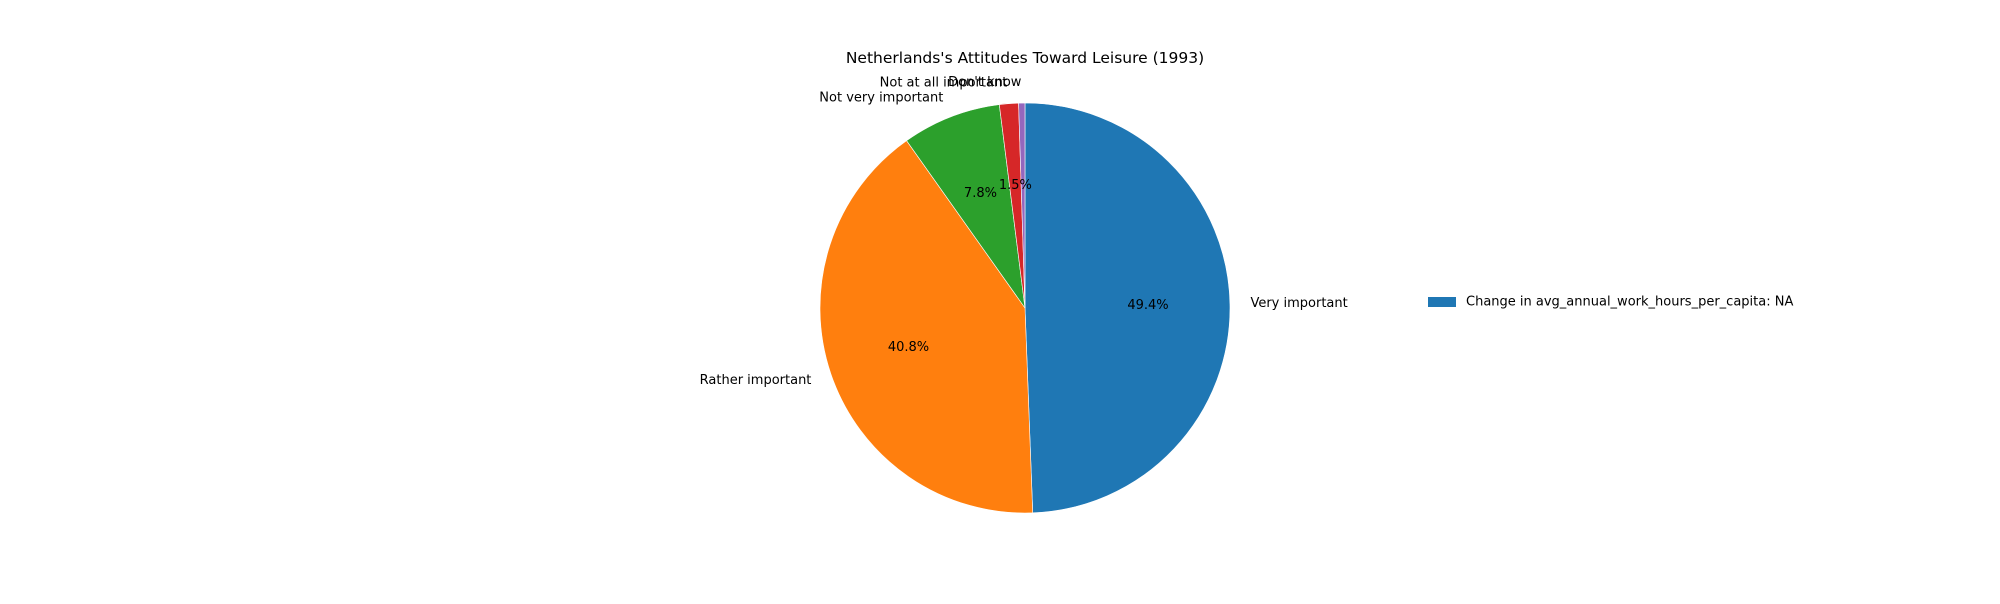 This screenshot has height=604, width=2000. I want to click on slice-label-not-very-important: Not very important, so click(881, 97).